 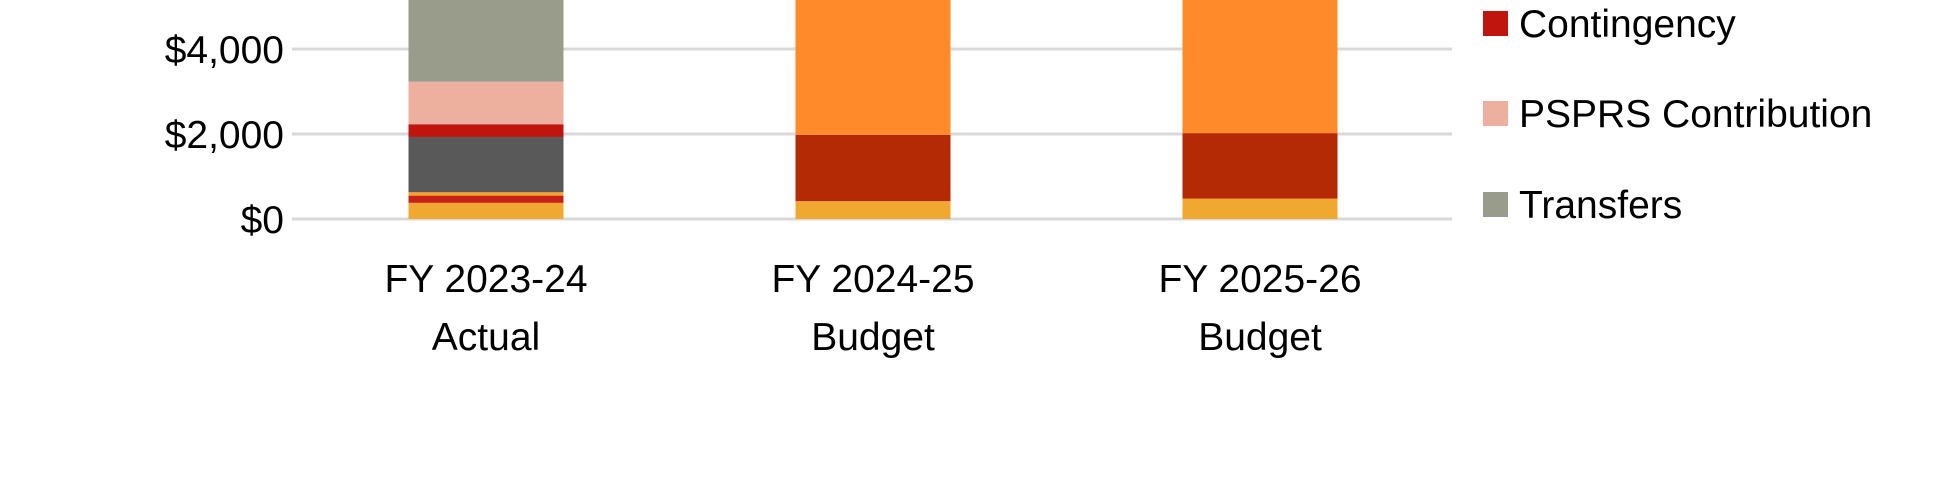 I want to click on bar-segment-s3, so click(x=486, y=194).